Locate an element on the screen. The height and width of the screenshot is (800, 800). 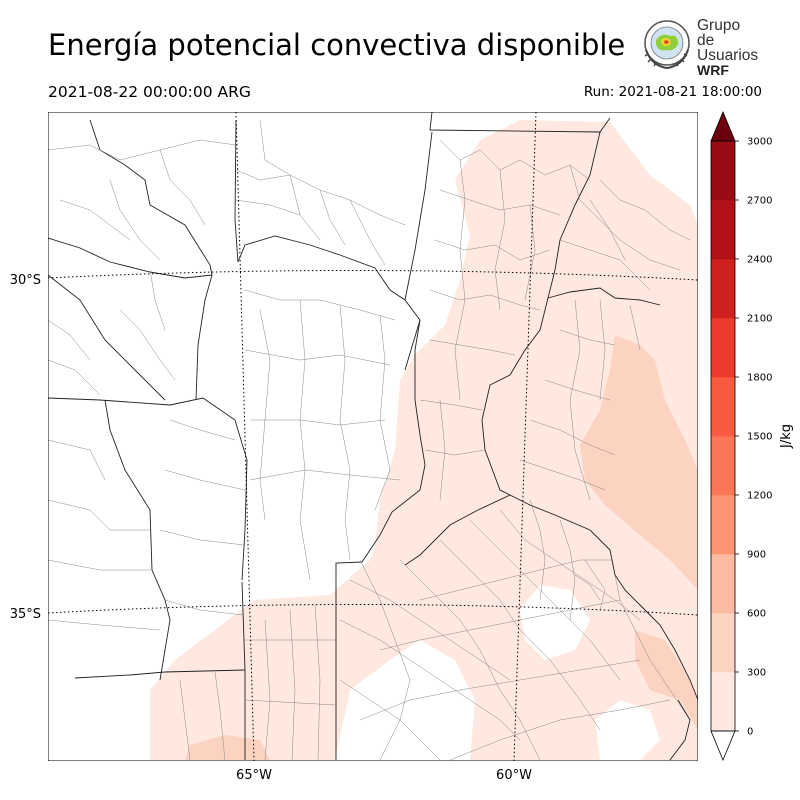
river-plate-coast is located at coordinates (654, 660).